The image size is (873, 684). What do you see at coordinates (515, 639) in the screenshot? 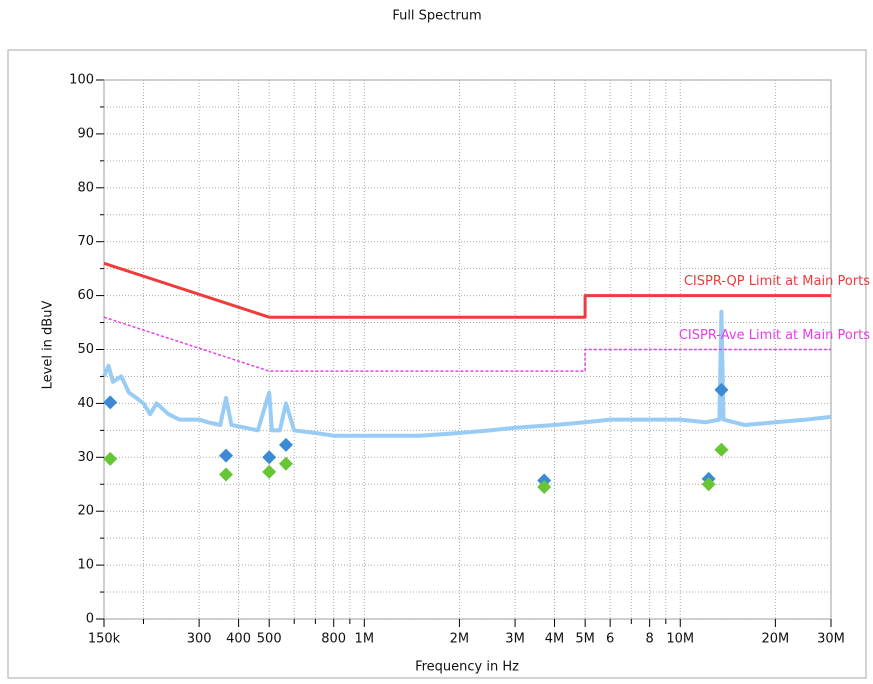
I see `x-tick-label: 3M` at bounding box center [515, 639].